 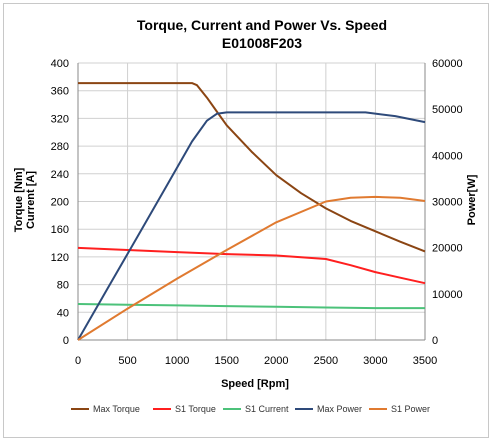 I want to click on y-left-tick-label: 200, so click(x=60, y=203).